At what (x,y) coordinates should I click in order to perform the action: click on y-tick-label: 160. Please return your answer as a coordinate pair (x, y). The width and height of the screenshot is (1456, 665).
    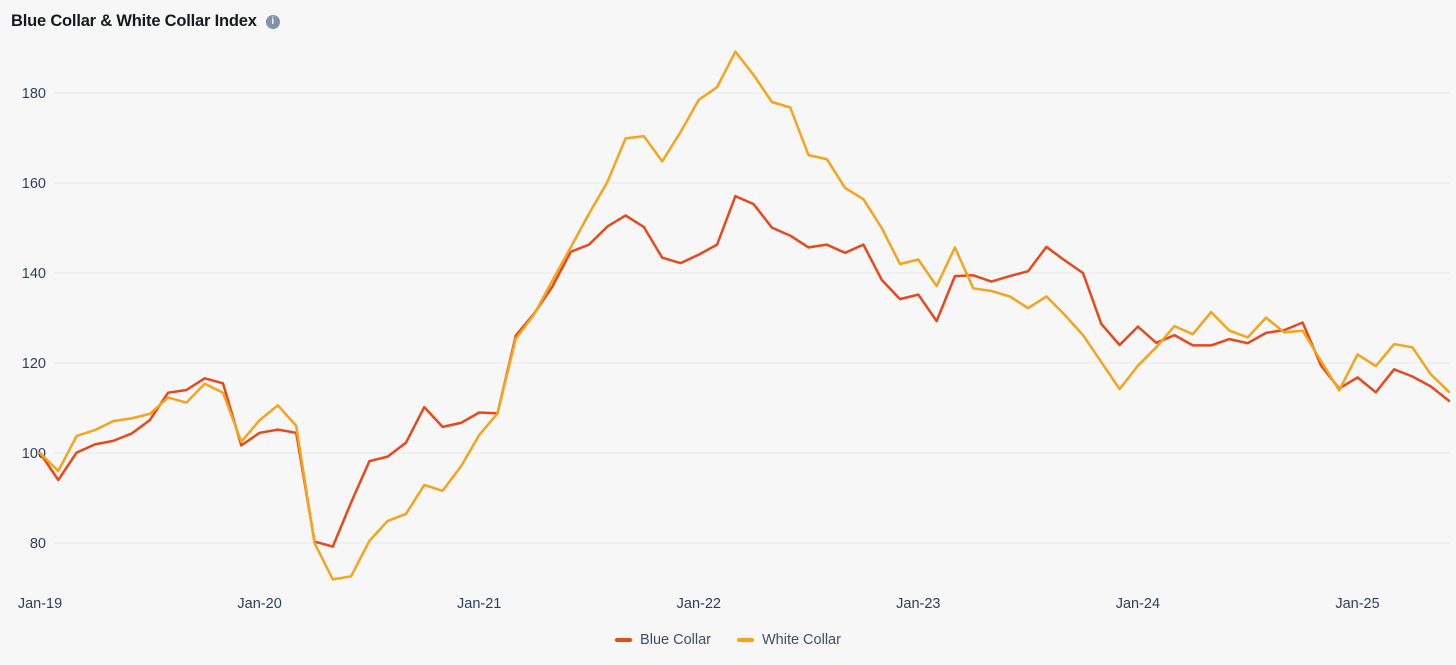
    Looking at the image, I should click on (34, 184).